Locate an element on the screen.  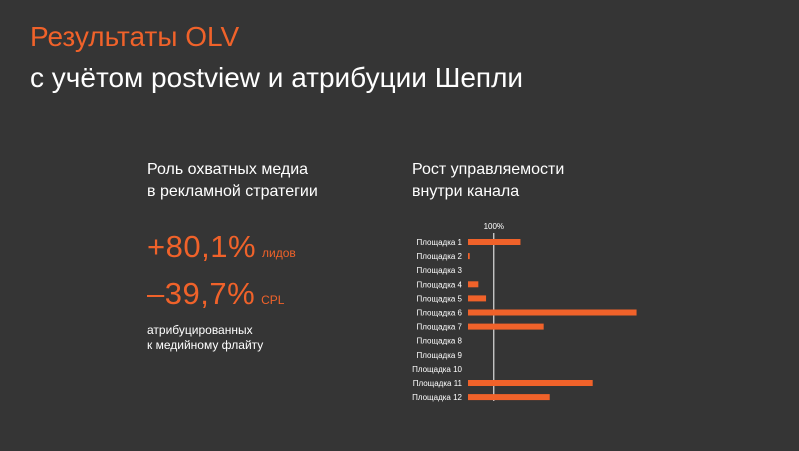
category-label: Площадка 12 is located at coordinates (437, 397).